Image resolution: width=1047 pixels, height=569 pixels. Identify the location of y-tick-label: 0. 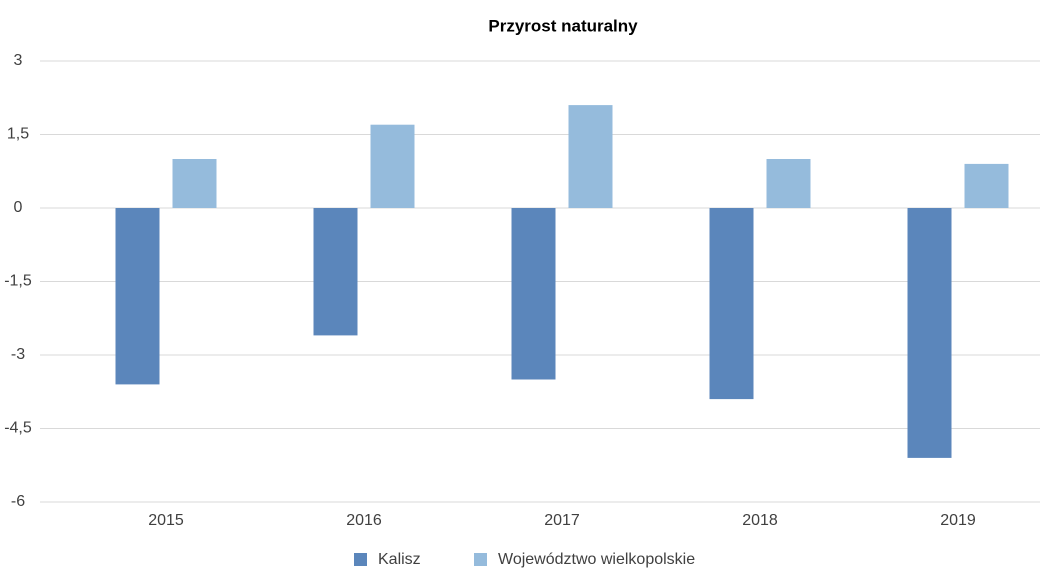
(18, 207).